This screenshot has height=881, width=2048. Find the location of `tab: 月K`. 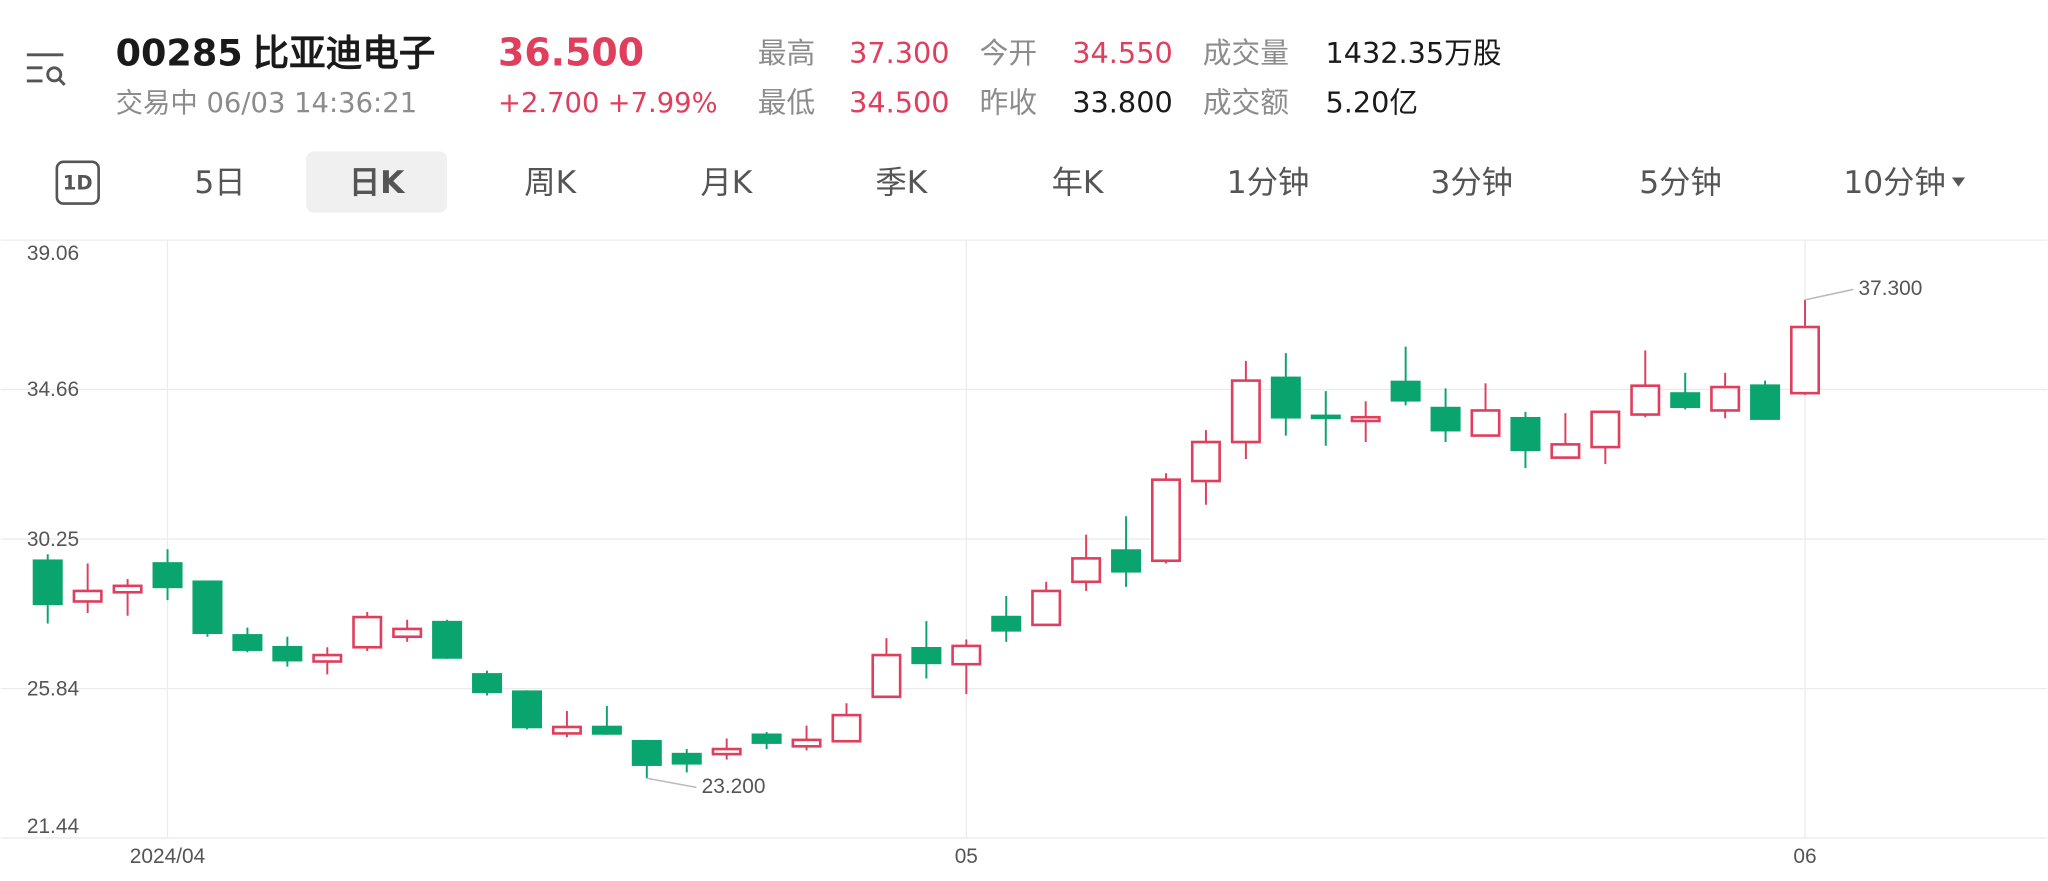

tab: 月K is located at coordinates (726, 183).